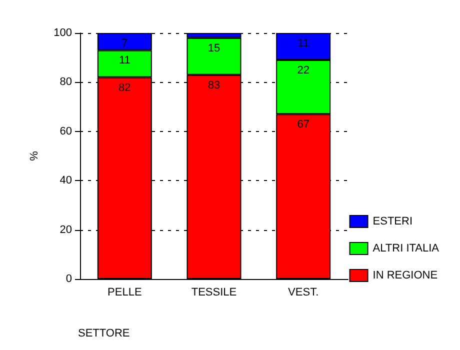 This screenshot has width=460, height=350. Describe the element at coordinates (405, 276) in the screenshot. I see `legend-label: IN REGIONE` at that location.